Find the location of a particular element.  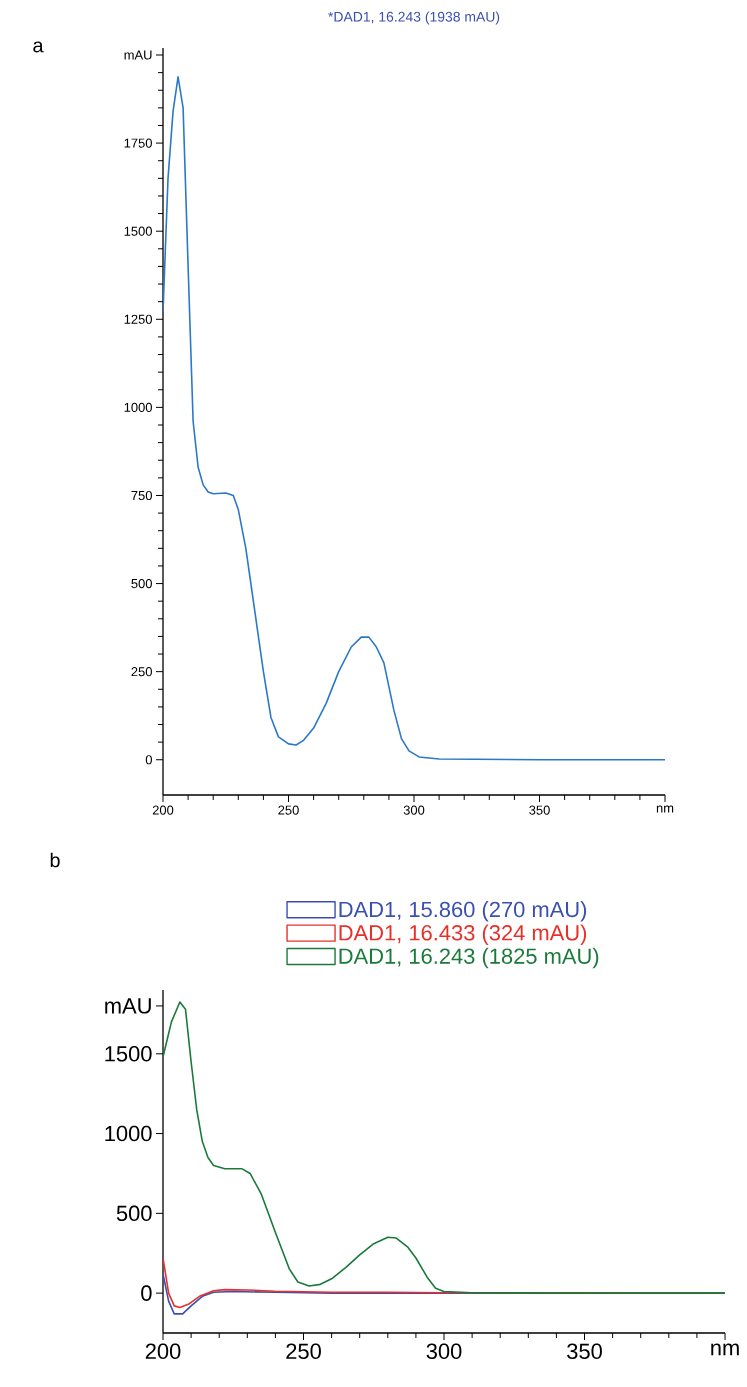

legend-label: DAD1, 15.860 (270 mAU) is located at coordinates (463, 911).